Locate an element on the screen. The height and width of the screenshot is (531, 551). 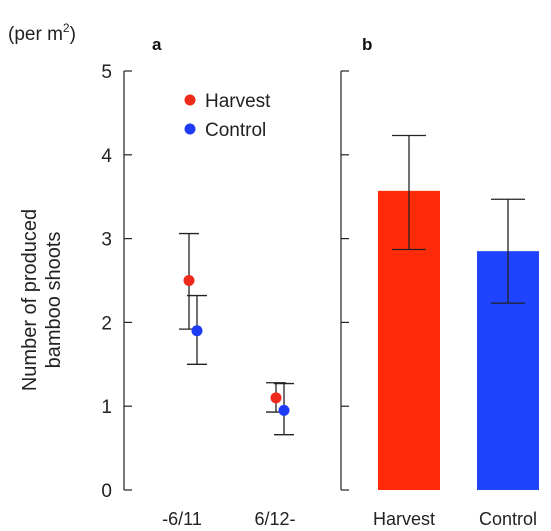
y-tick-label-1: 1 is located at coordinates (106, 407).